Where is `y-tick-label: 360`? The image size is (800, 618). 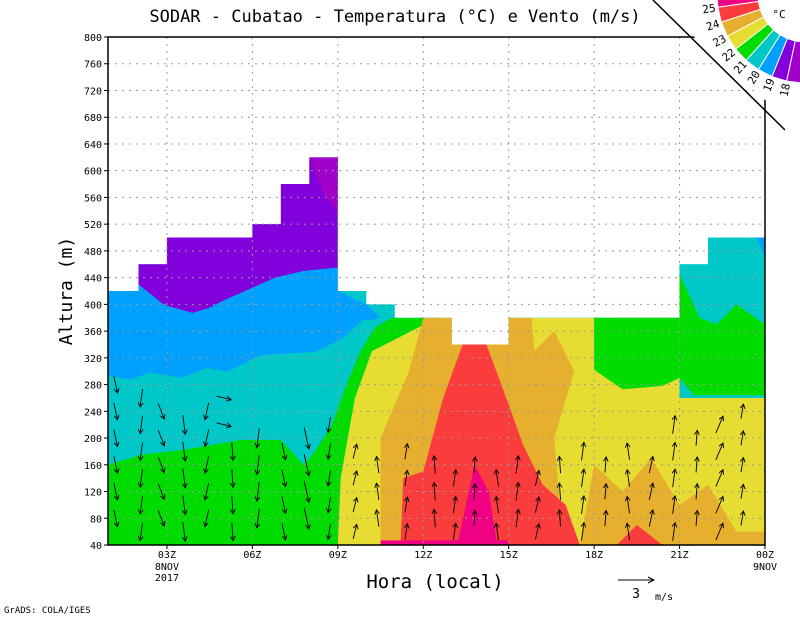
y-tick-label: 360 is located at coordinates (93, 332).